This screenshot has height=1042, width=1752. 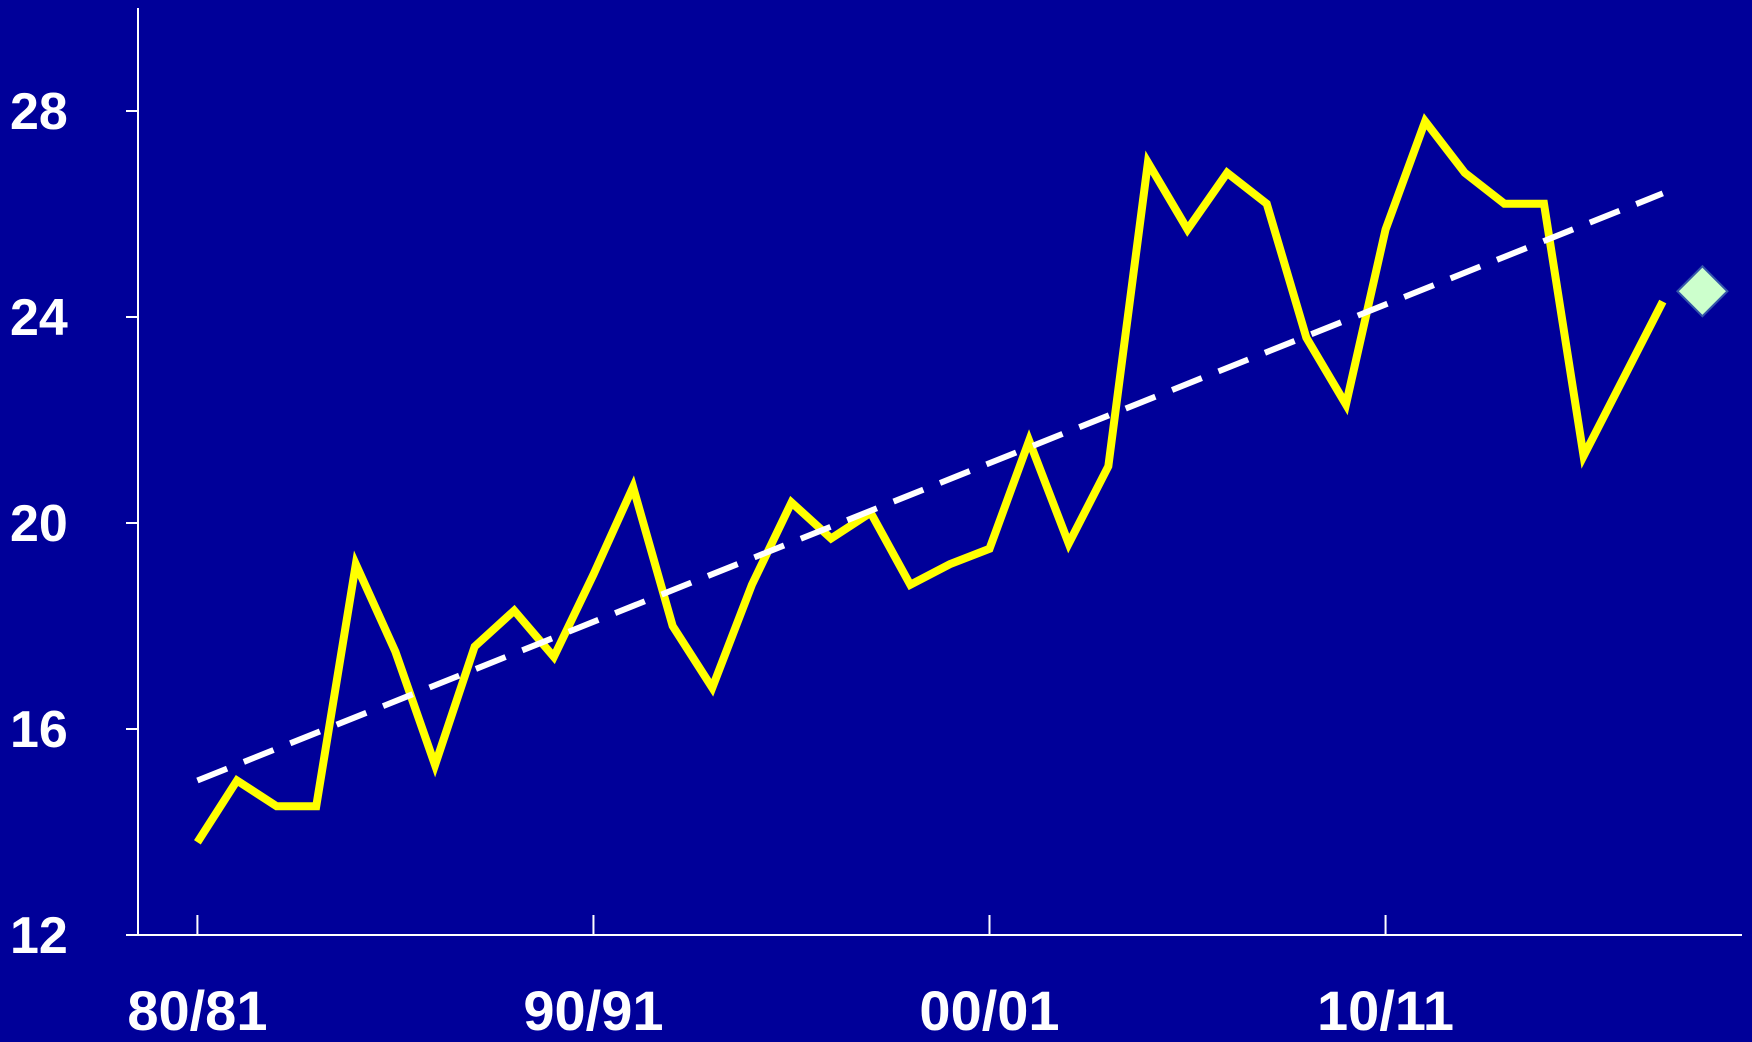 What do you see at coordinates (39, 318) in the screenshot?
I see `y-tick-label: 24` at bounding box center [39, 318].